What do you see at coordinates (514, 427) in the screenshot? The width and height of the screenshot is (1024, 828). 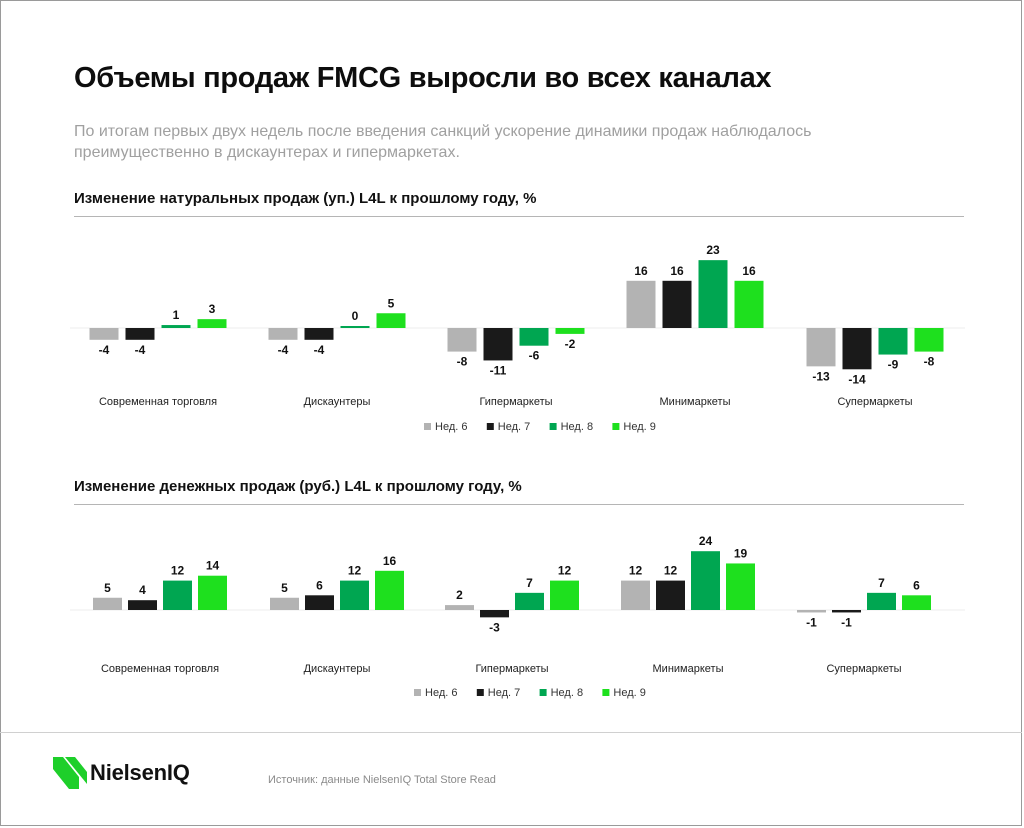 I see `legend-label: Нед. 7` at bounding box center [514, 427].